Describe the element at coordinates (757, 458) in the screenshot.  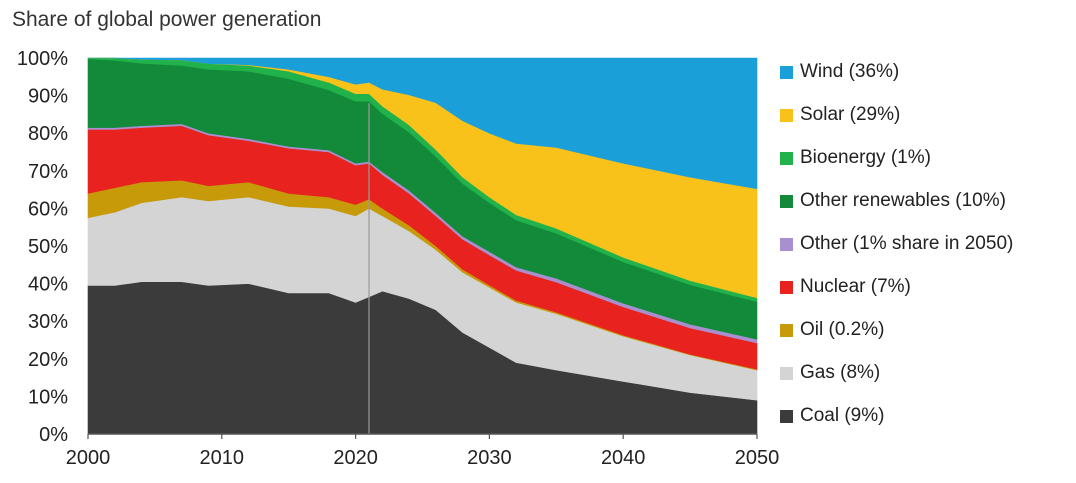
I see `x-tick-label-2050: 2050` at that location.